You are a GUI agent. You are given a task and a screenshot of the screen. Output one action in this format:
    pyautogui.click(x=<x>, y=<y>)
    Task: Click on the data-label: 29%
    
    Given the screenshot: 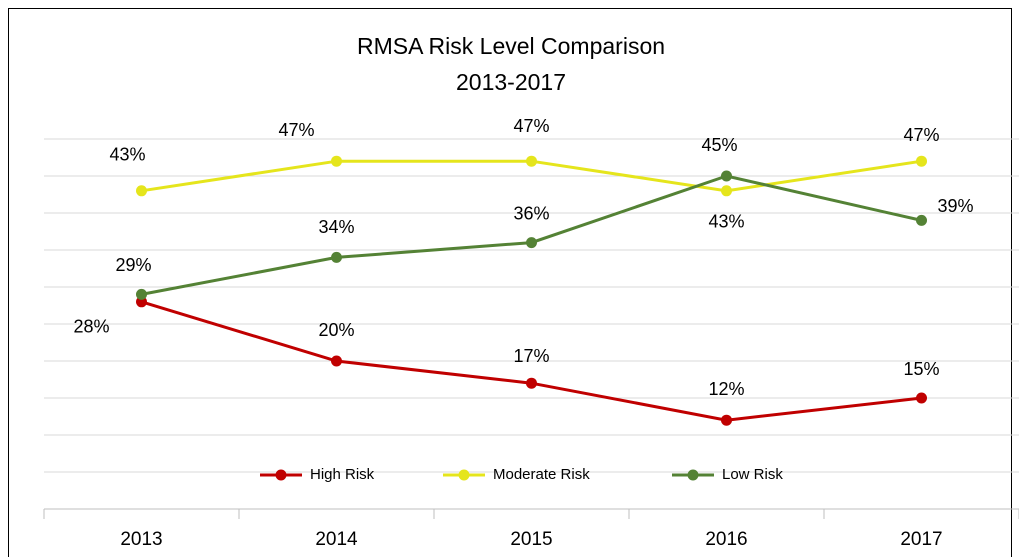 What is the action you would take?
    pyautogui.click(x=133, y=265)
    